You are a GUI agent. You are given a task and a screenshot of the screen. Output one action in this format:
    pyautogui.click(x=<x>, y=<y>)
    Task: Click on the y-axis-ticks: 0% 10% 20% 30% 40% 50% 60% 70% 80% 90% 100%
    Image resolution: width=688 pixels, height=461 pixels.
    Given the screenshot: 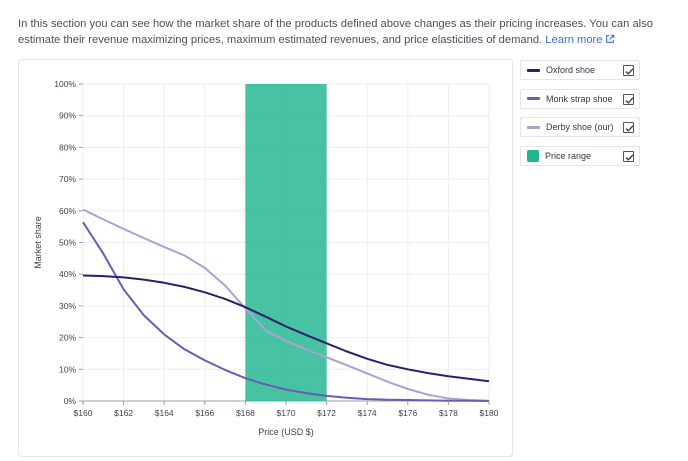 What is the action you would take?
    pyautogui.click(x=68, y=242)
    